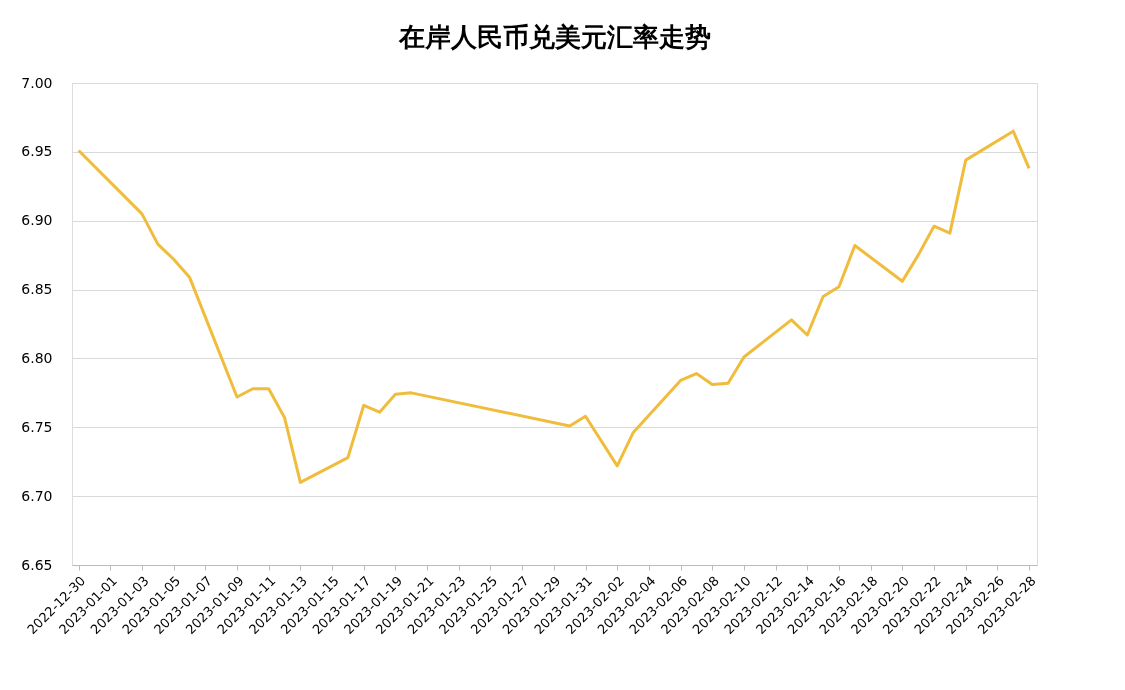  Describe the element at coordinates (37, 220) in the screenshot. I see `y-tick-label: 6.90` at that location.